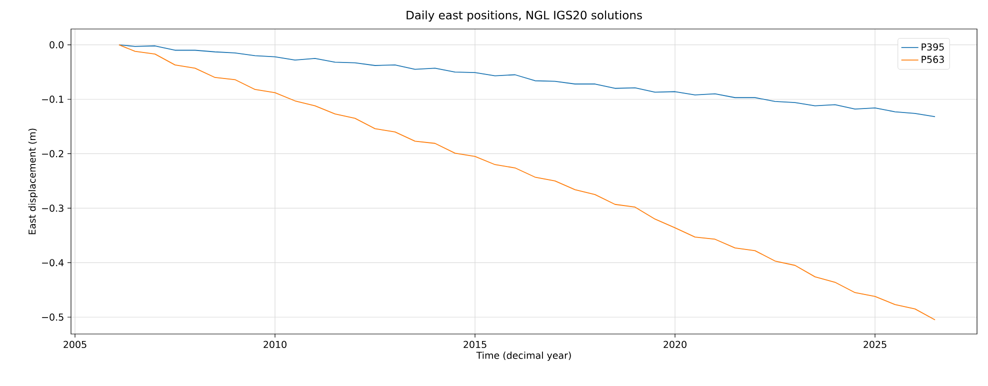  Describe the element at coordinates (53, 99) in the screenshot. I see `y-tick-label: −0.1` at that location.